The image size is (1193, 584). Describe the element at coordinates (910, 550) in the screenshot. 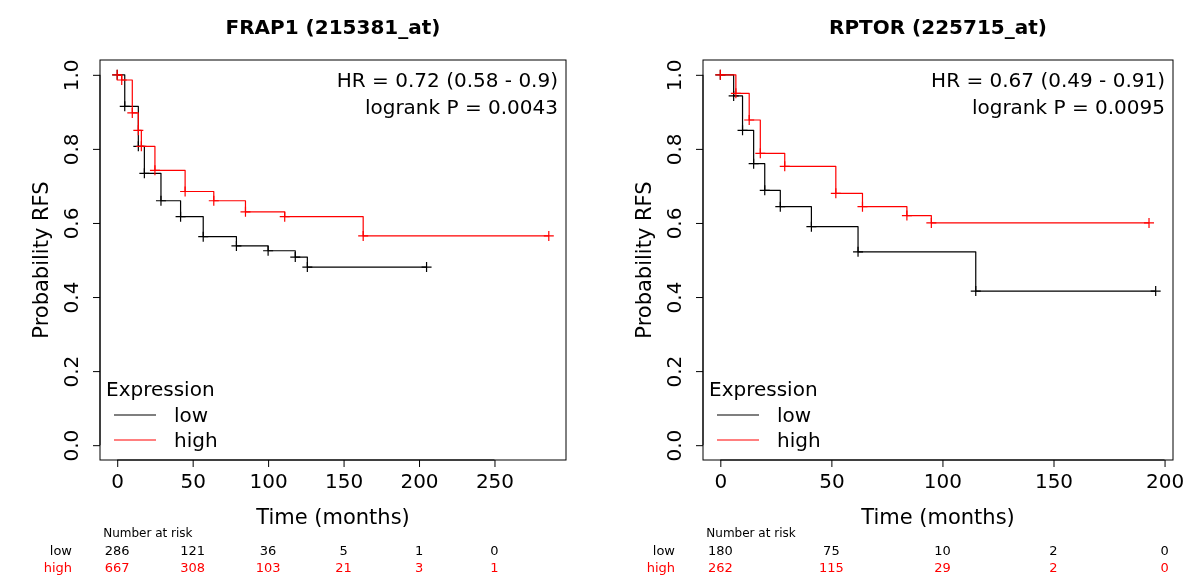

I see `text: low 180 75 10 2 0` at that location.